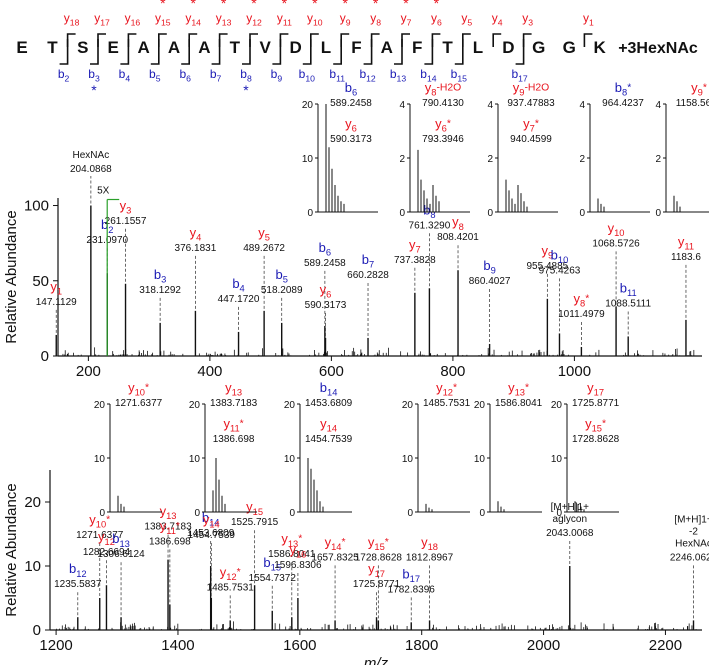 Image resolution: width=709 pixels, height=665 pixels. I want to click on x-tick-label: 1800, so click(421, 645).